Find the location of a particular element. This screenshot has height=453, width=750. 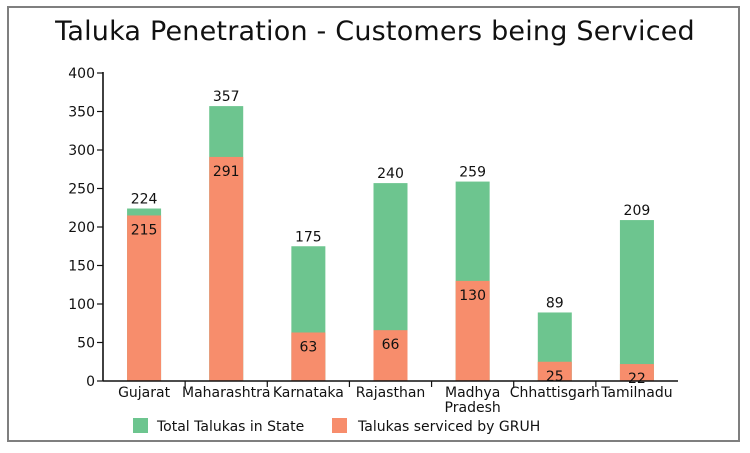

legend-label: Total Talukas in State is located at coordinates (230, 427).